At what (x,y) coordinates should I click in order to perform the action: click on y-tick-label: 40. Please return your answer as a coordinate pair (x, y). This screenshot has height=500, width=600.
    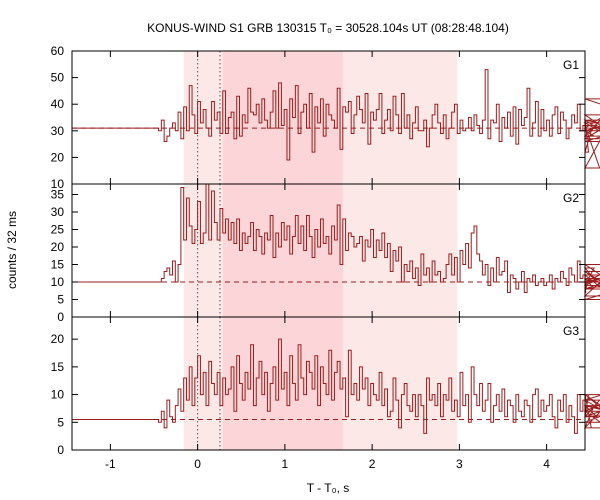
    Looking at the image, I should click on (58, 104).